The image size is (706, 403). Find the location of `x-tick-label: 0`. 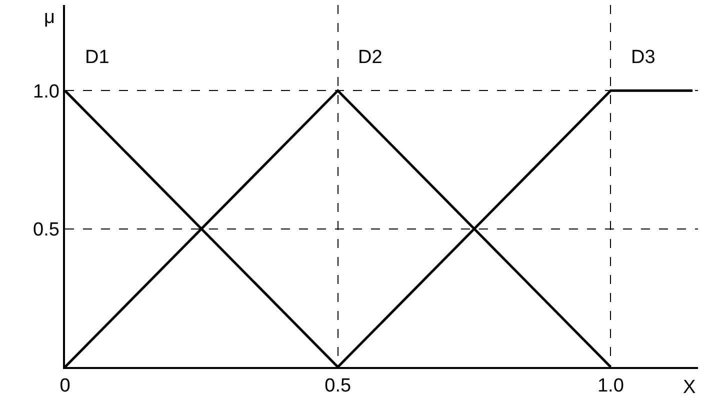

x-tick-label: 0 is located at coordinates (65, 386).